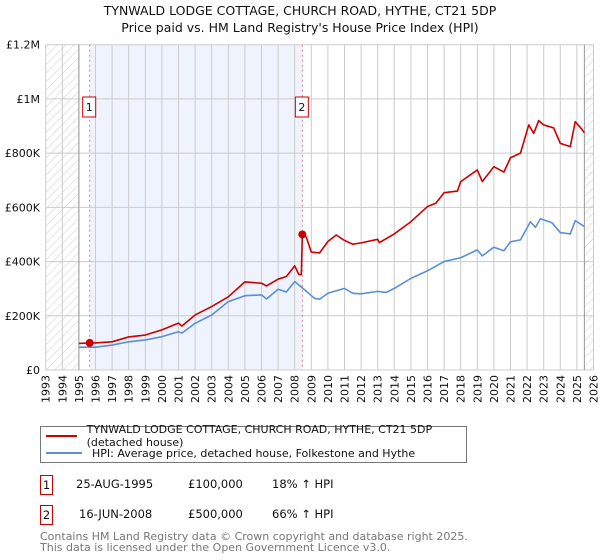  Describe the element at coordinates (303, 484) in the screenshot. I see `hpi-change: 18% ↑ HPI` at that location.